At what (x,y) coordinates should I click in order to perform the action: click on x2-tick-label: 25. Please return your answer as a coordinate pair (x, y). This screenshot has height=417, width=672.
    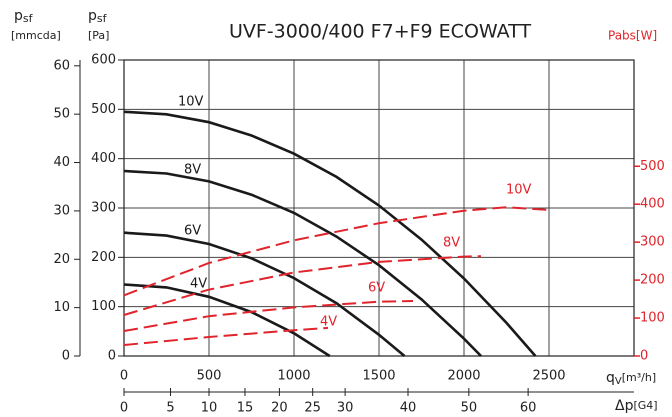
    Looking at the image, I should click on (312, 408).